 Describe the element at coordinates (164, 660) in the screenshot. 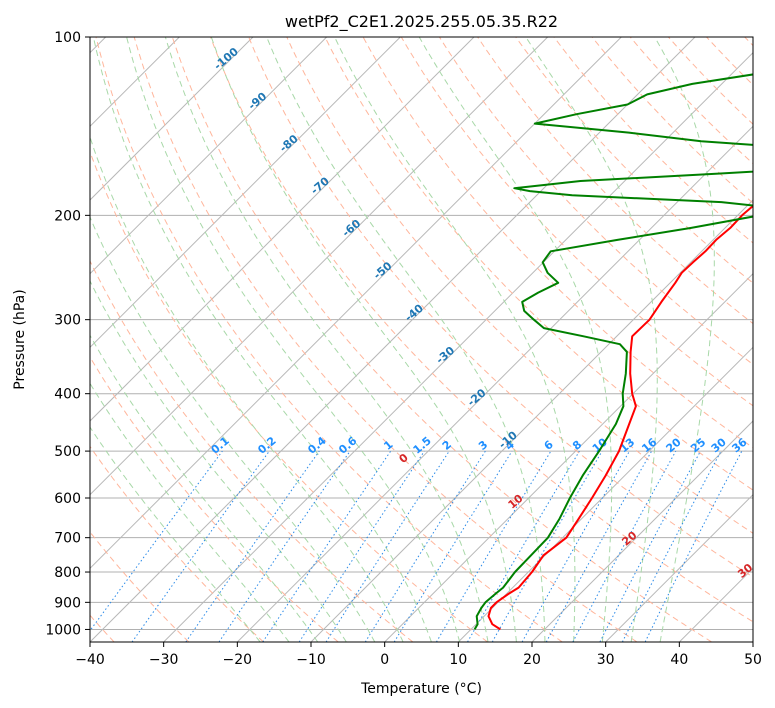

I see `x-tick-label: −30` at that location.